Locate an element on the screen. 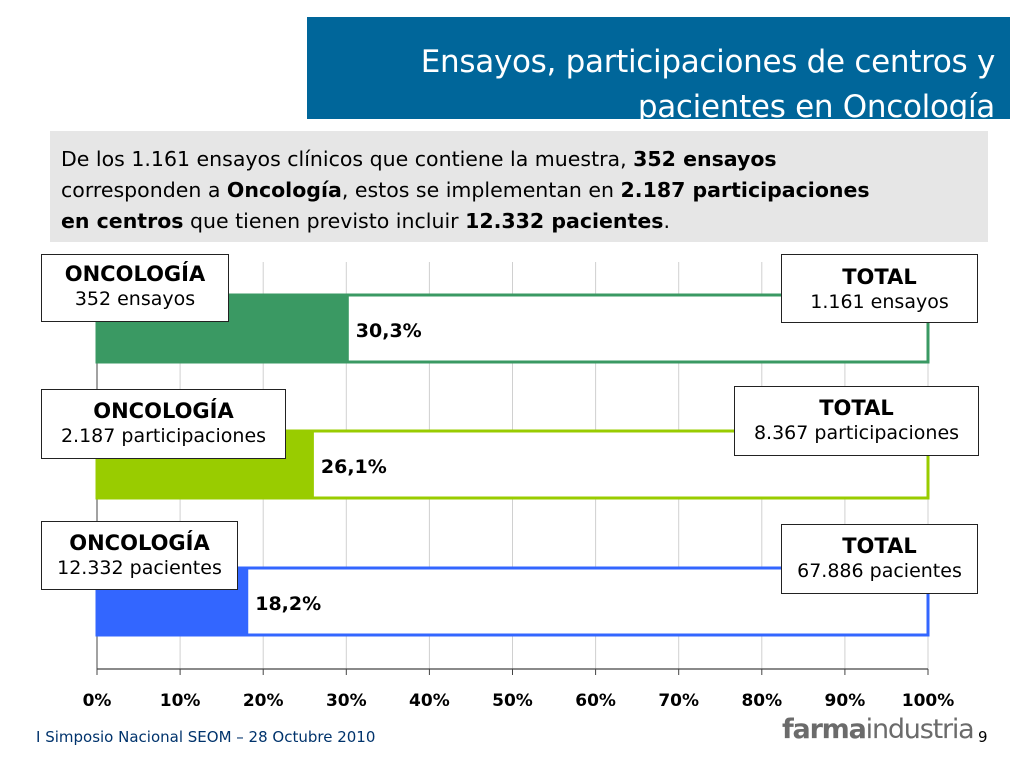  x-tick-label: 10% is located at coordinates (180, 701).